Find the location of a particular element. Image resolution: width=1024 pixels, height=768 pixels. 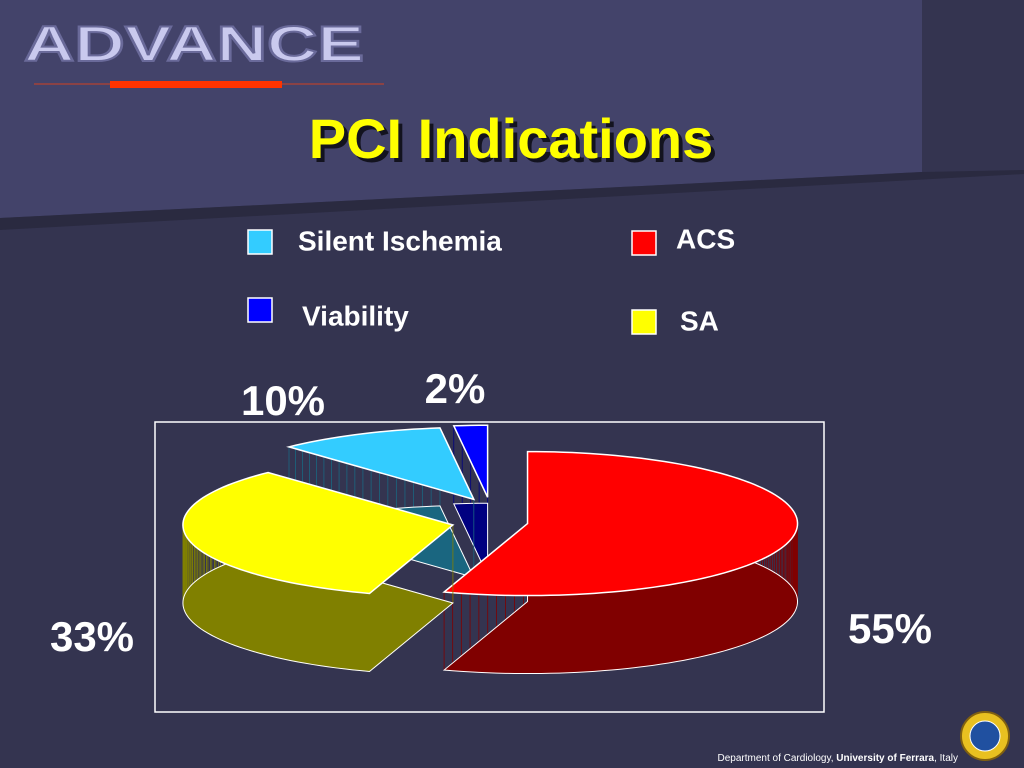

logo-bar is located at coordinates (196, 84).